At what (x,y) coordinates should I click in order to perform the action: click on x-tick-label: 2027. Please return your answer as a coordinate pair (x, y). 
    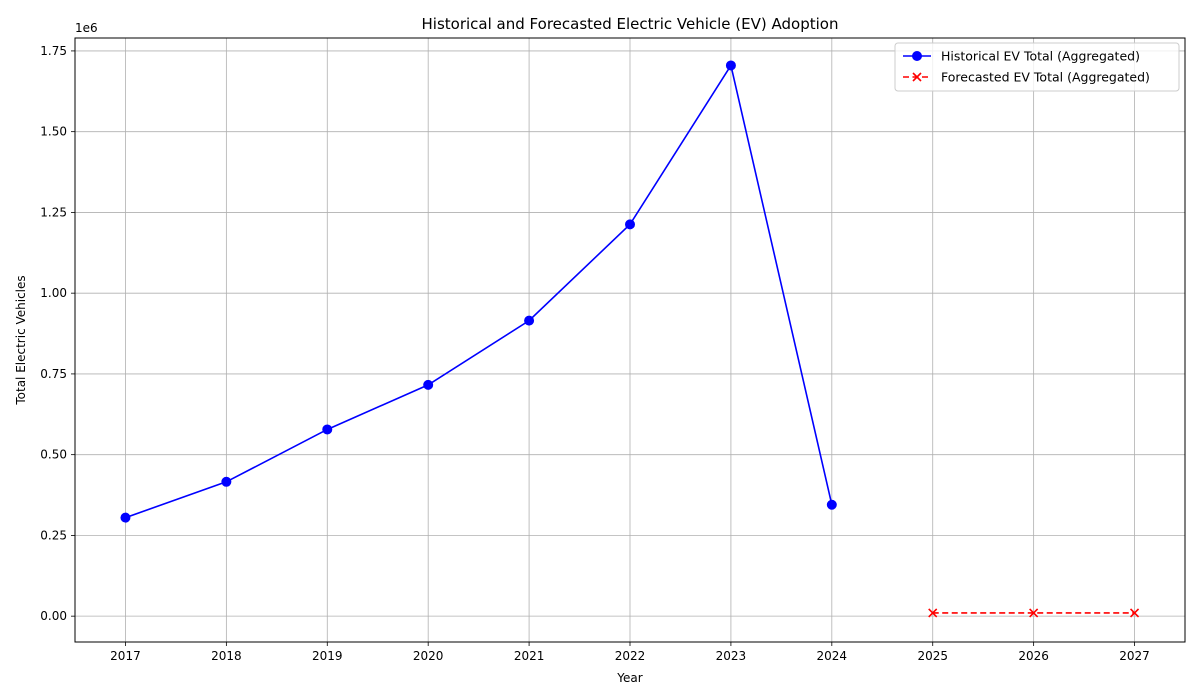
    Looking at the image, I should click on (1134, 656).